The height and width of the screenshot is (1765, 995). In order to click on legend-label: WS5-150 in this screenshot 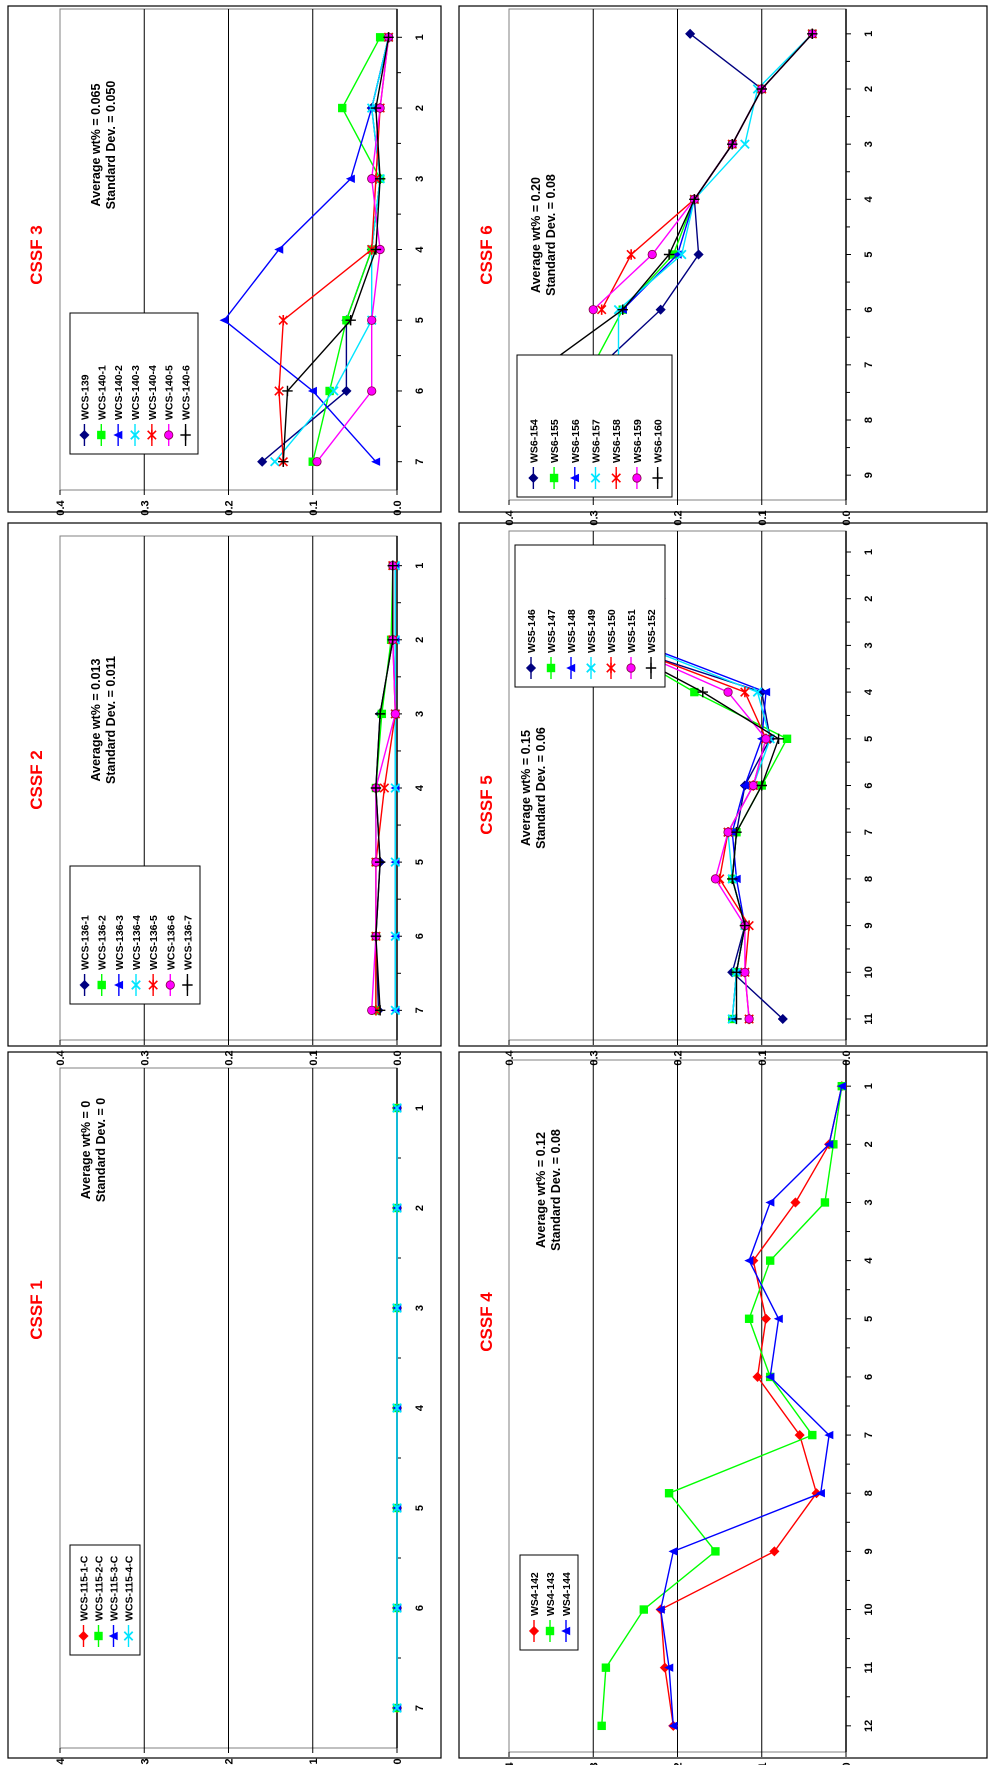, I will do `click(612, 631)`.